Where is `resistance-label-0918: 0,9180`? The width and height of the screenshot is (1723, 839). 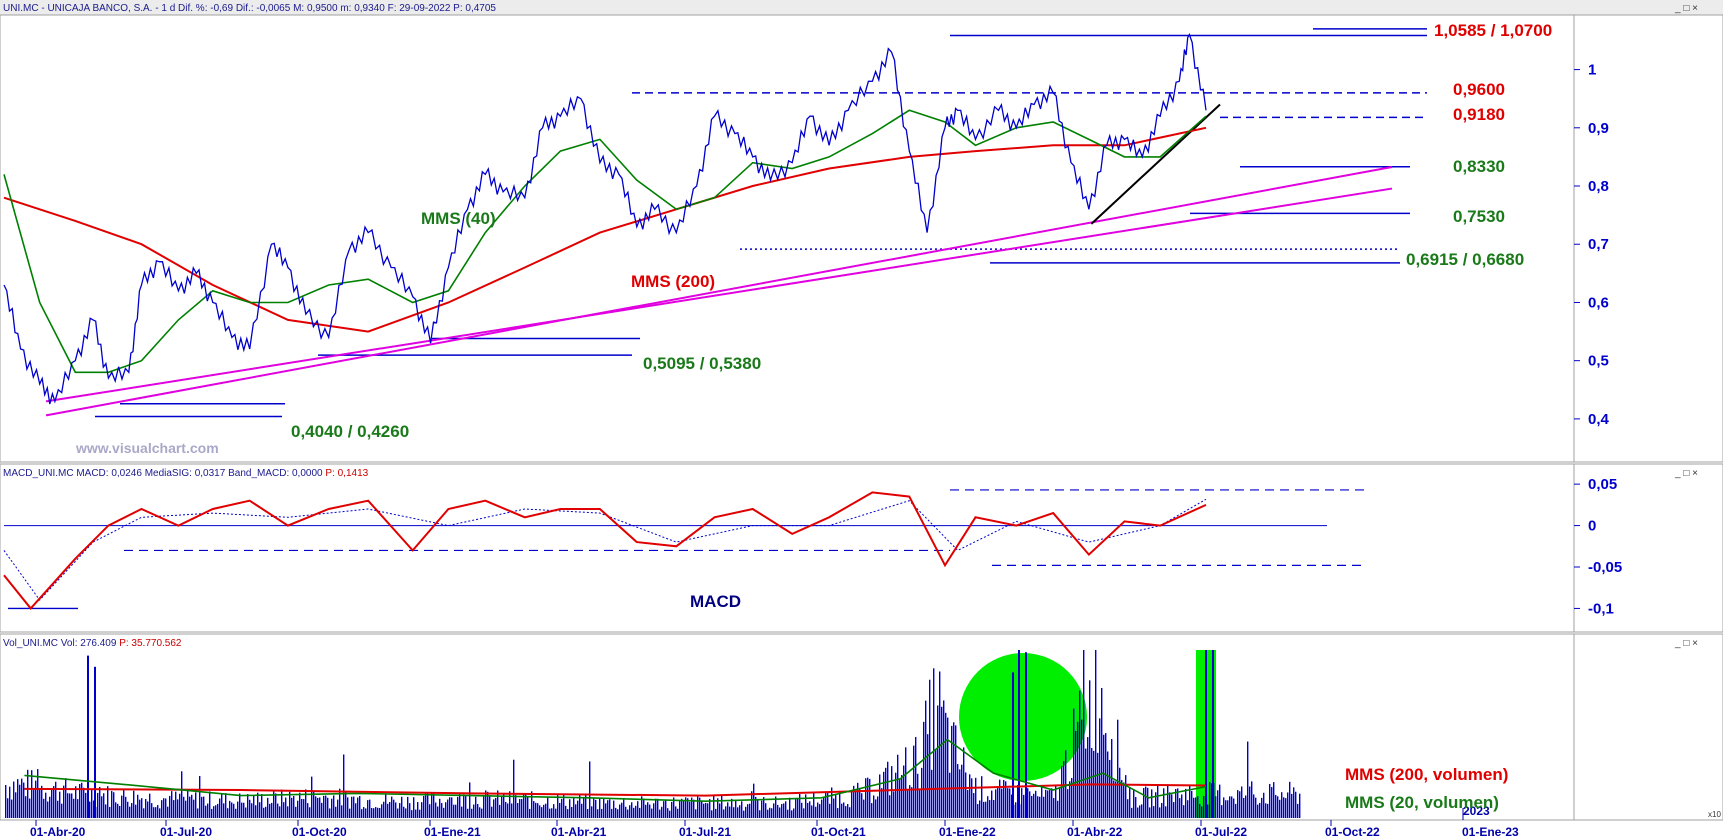 resistance-label-0918: 0,9180 is located at coordinates (1479, 114).